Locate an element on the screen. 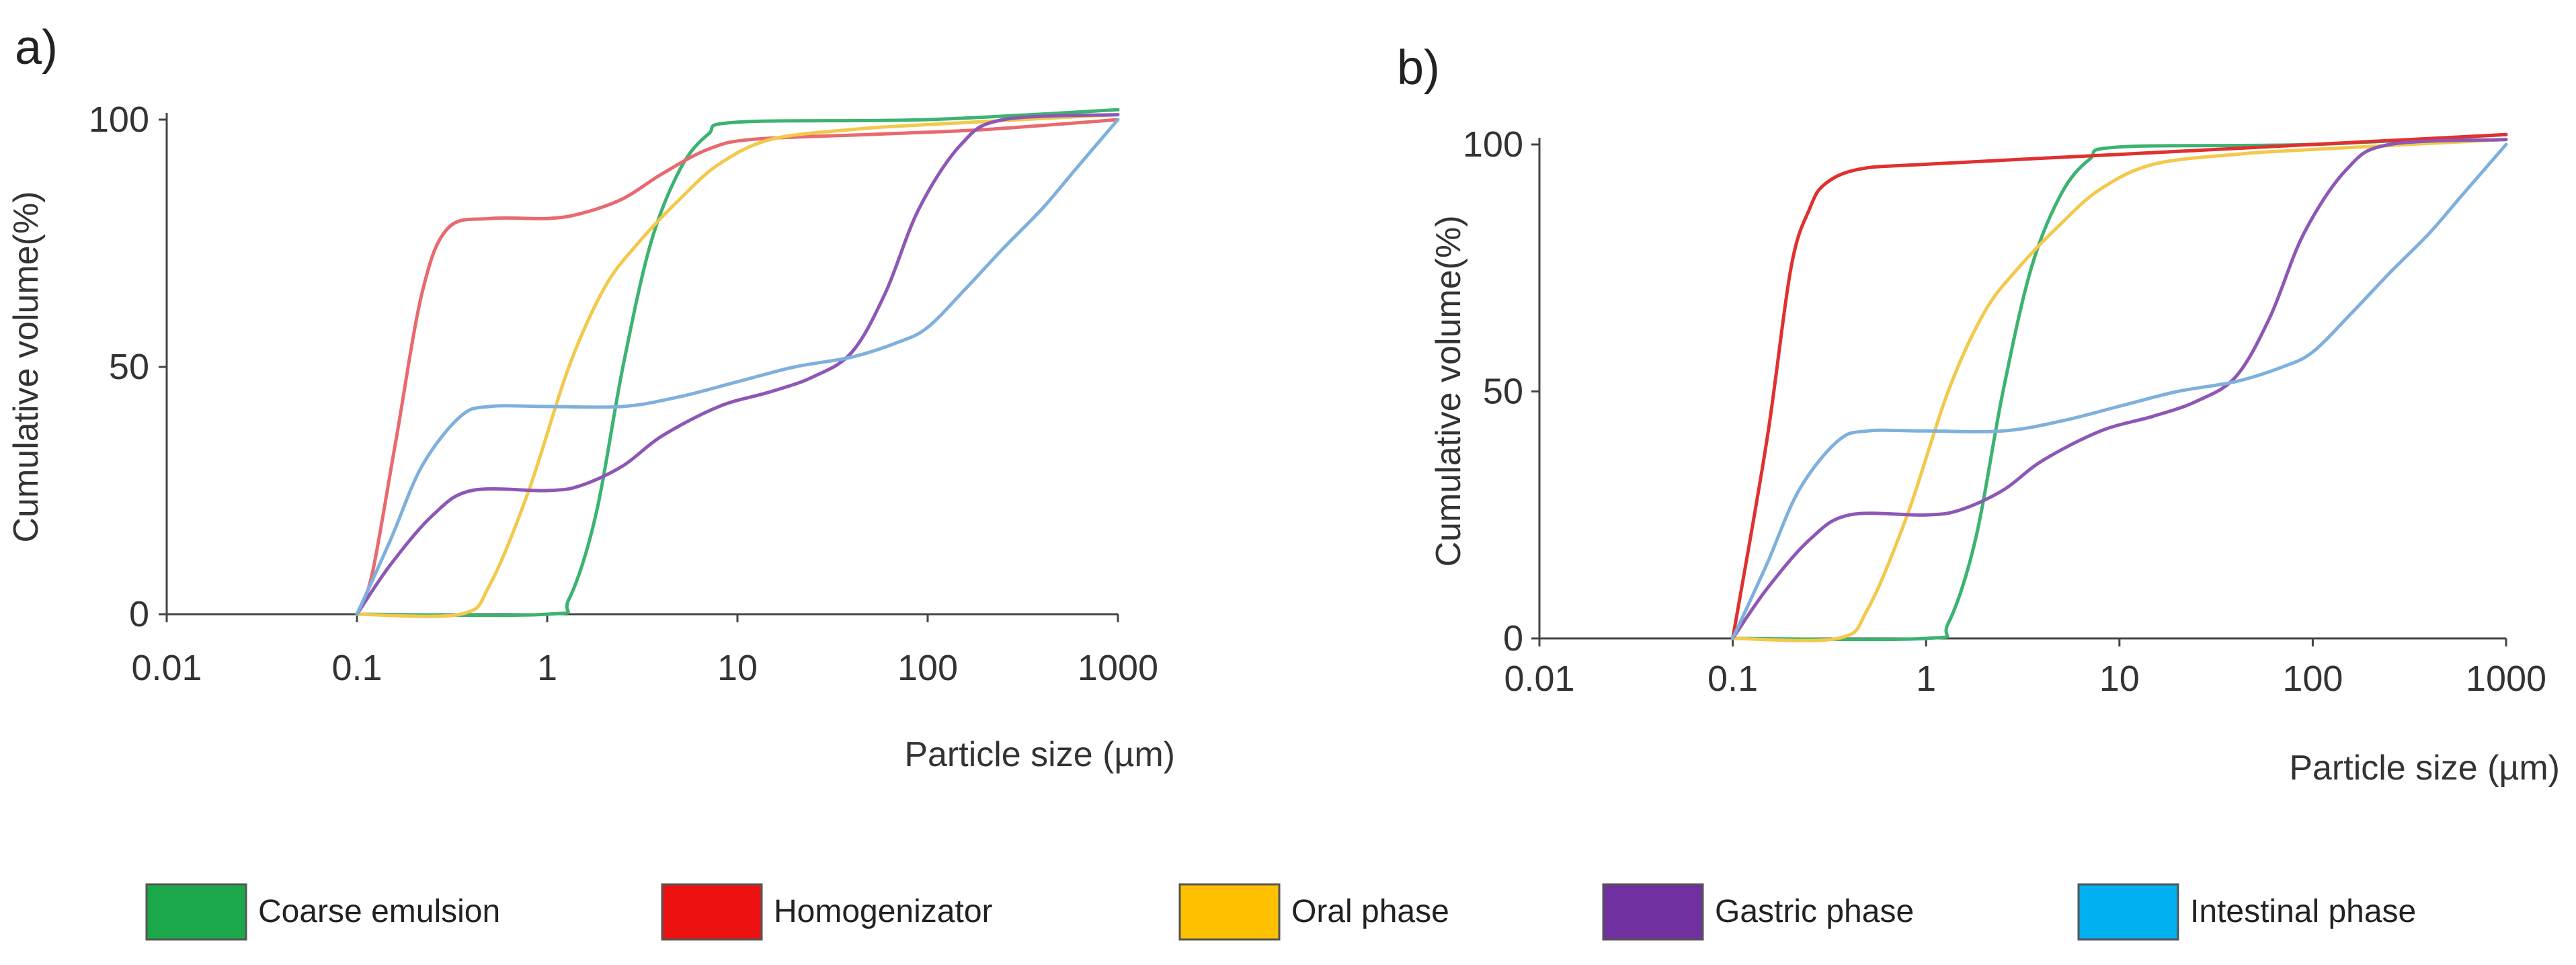 Image resolution: width=2576 pixels, height=965 pixels. legend-item-oral-phase: Oral phase is located at coordinates (1313, 912).